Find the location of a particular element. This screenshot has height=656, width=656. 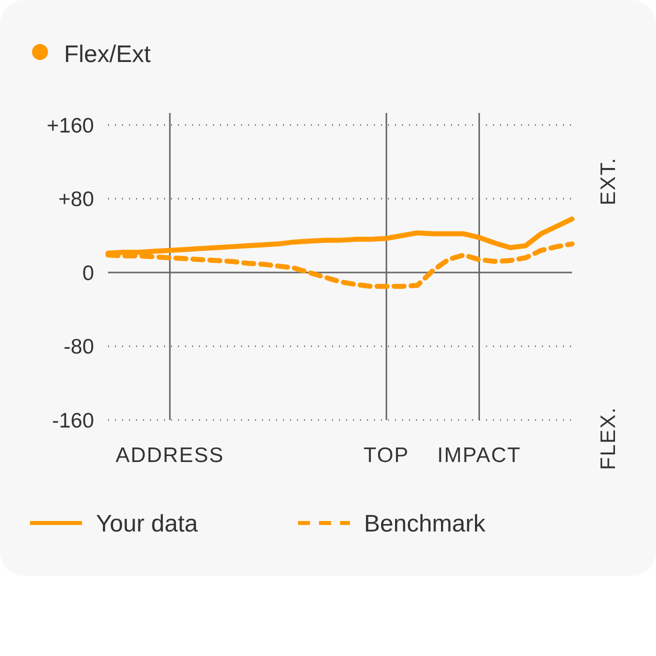

text: EXT. is located at coordinates (608, 181).